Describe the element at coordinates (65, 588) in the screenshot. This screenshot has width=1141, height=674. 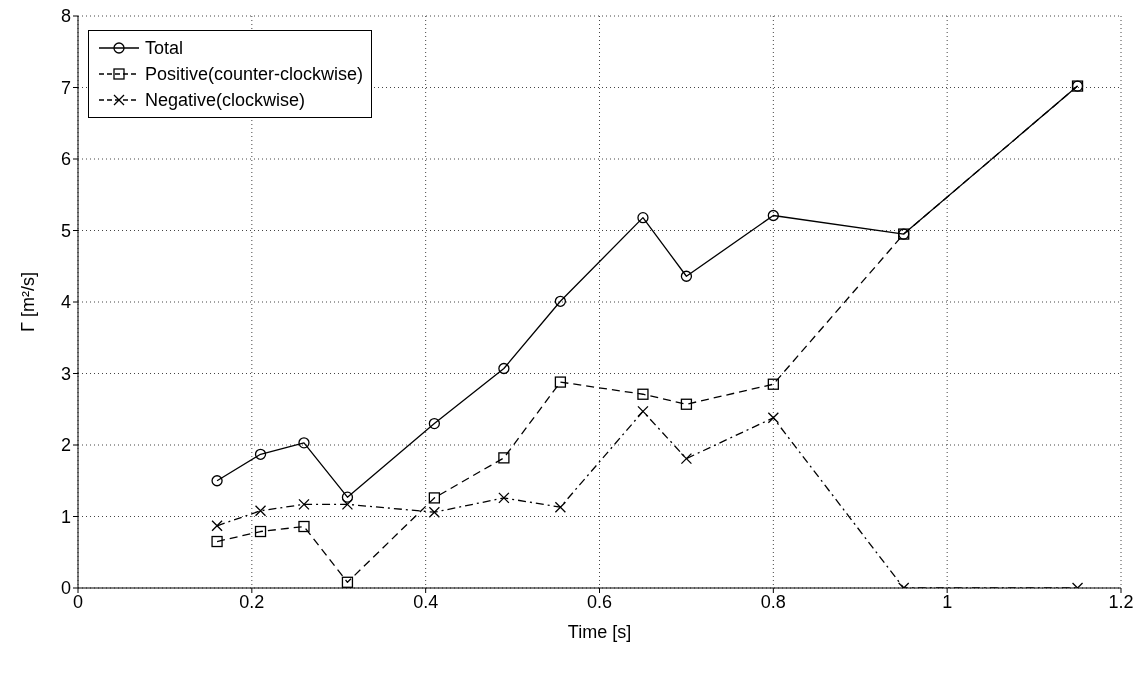
I see `y-tick-label: 0` at that location.